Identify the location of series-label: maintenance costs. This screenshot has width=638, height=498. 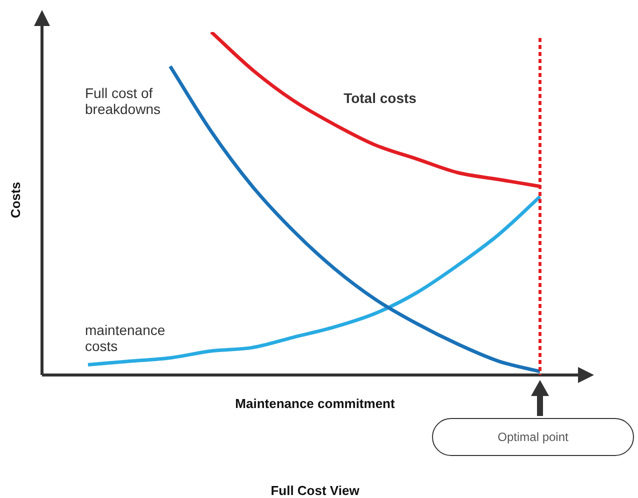
(125, 338).